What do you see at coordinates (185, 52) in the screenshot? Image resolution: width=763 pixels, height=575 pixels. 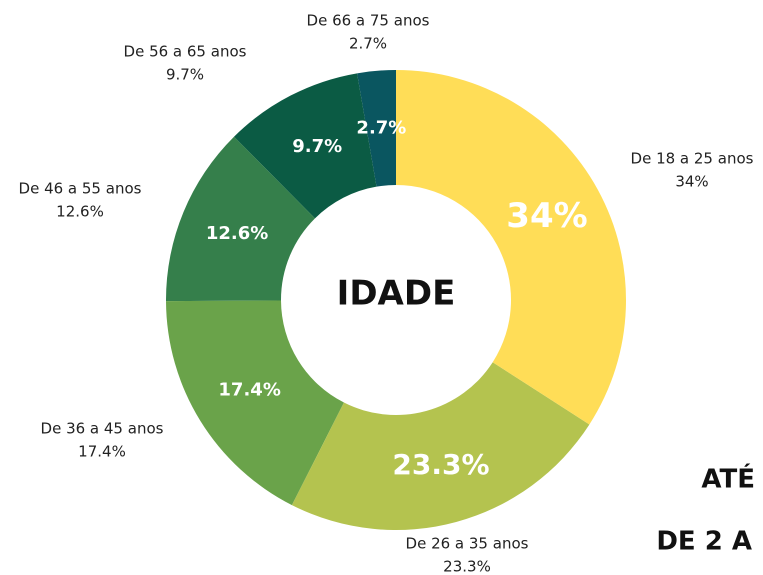 I see `category-label: De 56 a 65 anos` at bounding box center [185, 52].